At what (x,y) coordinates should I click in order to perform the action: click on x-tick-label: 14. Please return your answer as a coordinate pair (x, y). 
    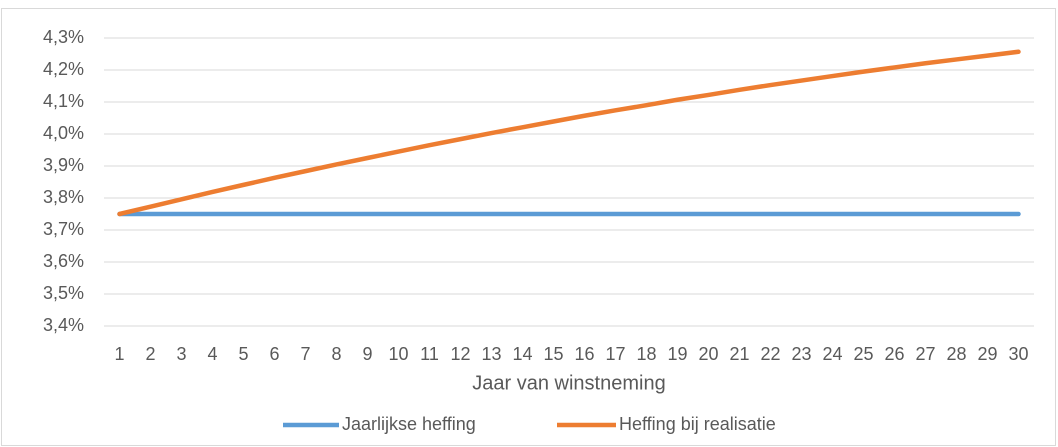
    Looking at the image, I should click on (522, 354).